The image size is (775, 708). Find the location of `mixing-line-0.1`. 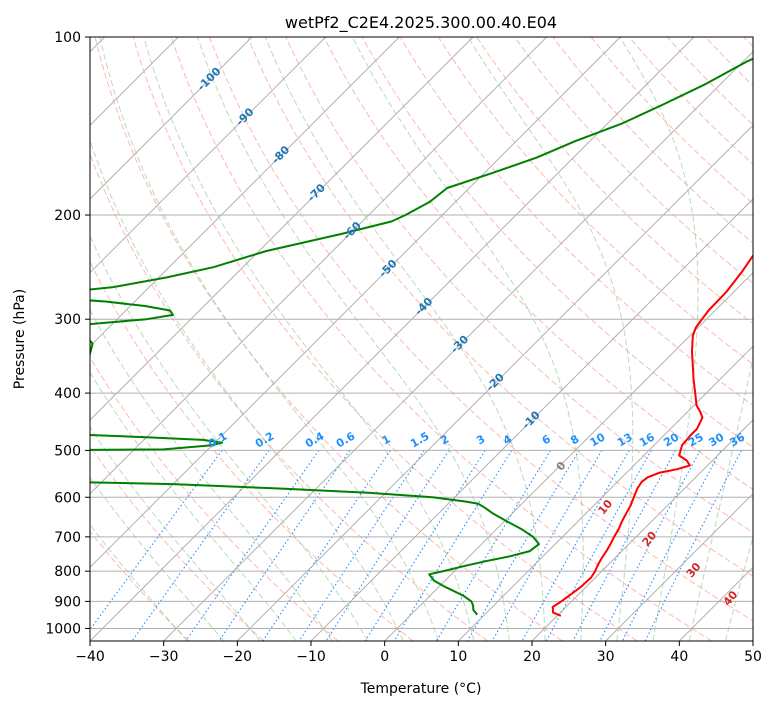

mixing-line-0.1 is located at coordinates (156, 540).